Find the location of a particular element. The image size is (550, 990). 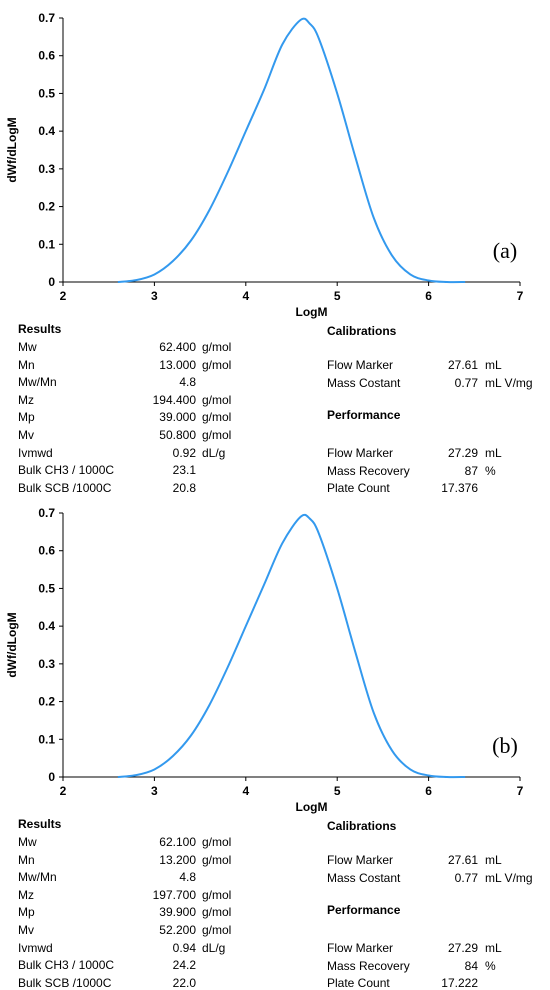

result-value: 39.000 is located at coordinates (177, 417).